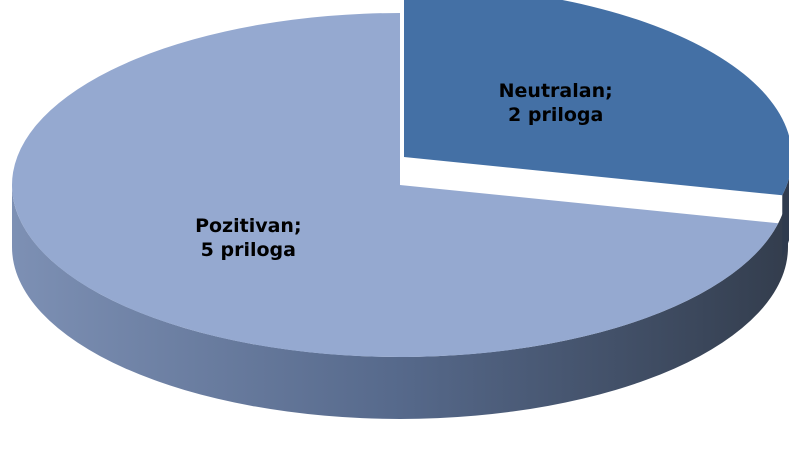  Describe the element at coordinates (248, 250) in the screenshot. I see `slice-value-label: 5 priloga` at that location.